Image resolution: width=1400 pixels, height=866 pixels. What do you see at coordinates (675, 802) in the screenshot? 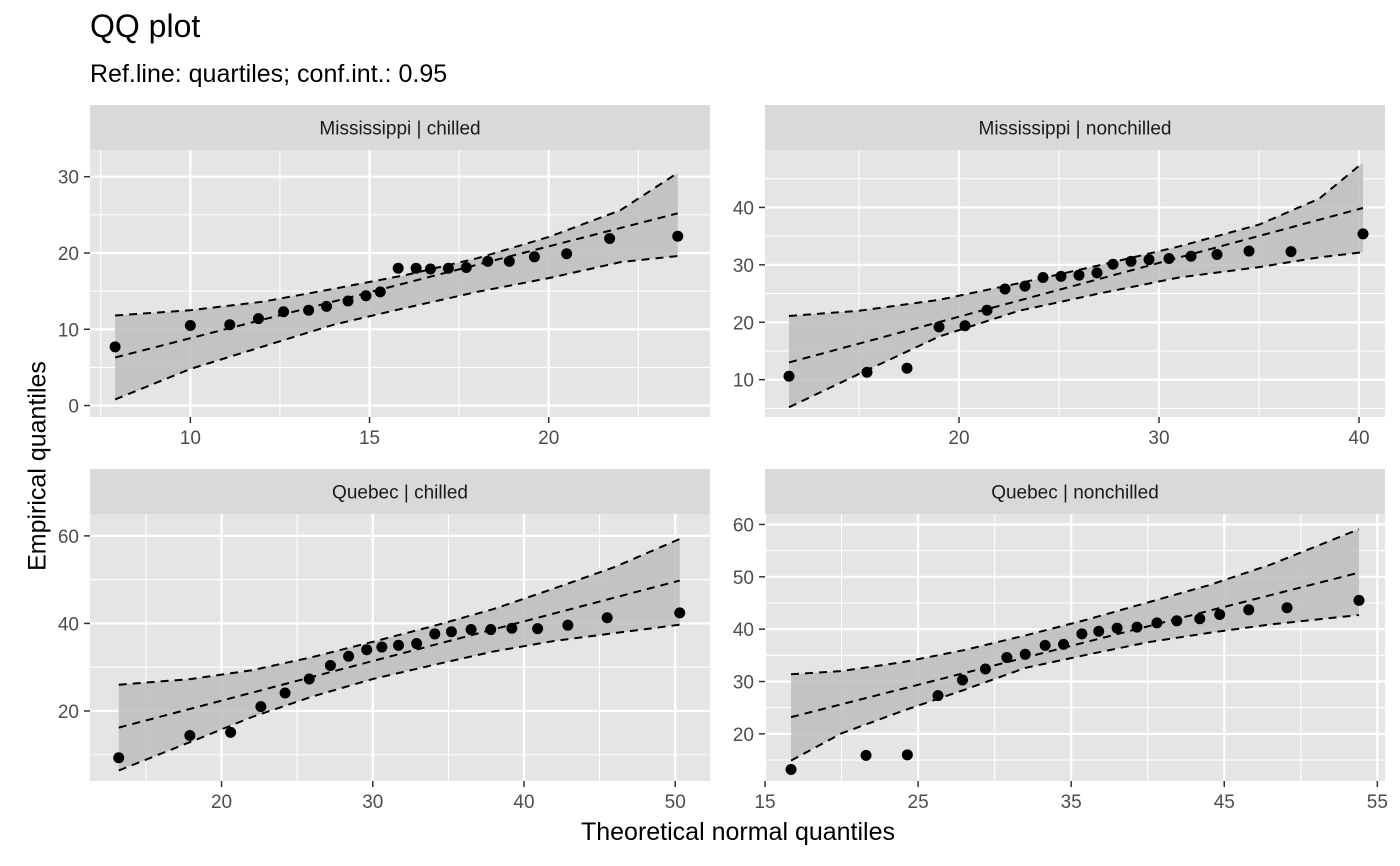
I see `x-tick-label: 50` at bounding box center [675, 802].